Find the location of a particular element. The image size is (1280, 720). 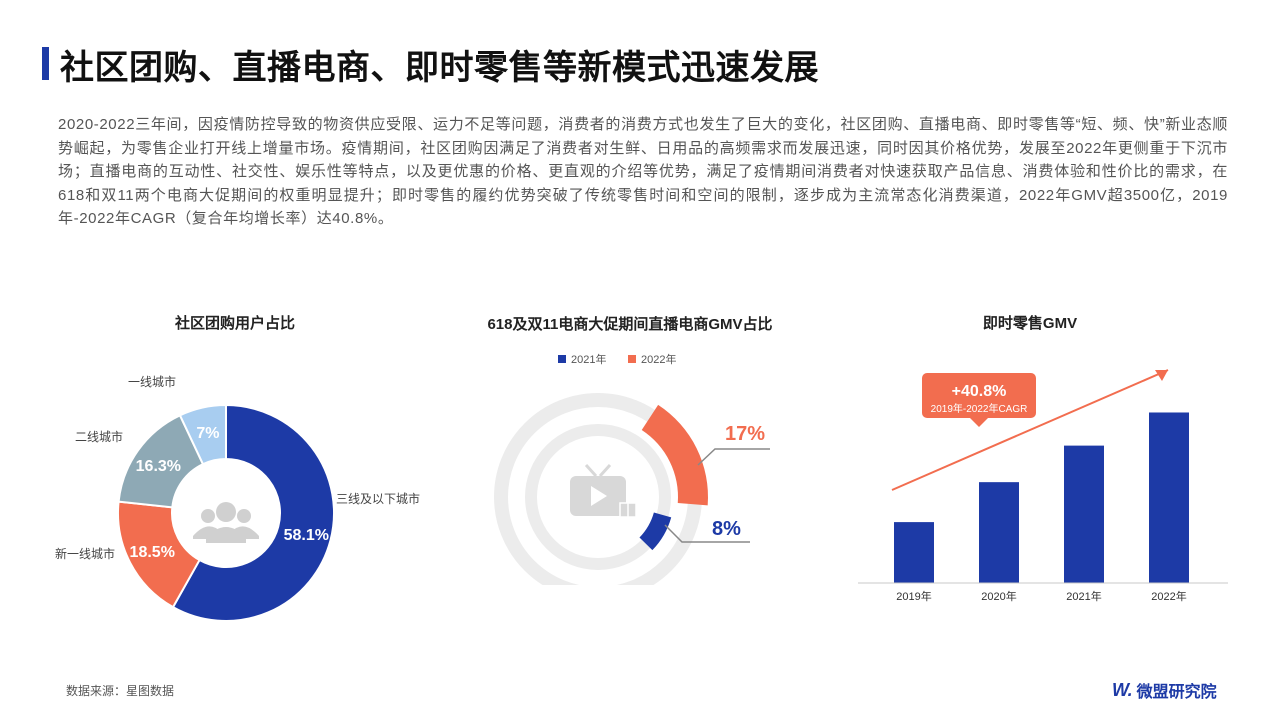

brand-logo: W. 微盟研究院 is located at coordinates (1164, 690).